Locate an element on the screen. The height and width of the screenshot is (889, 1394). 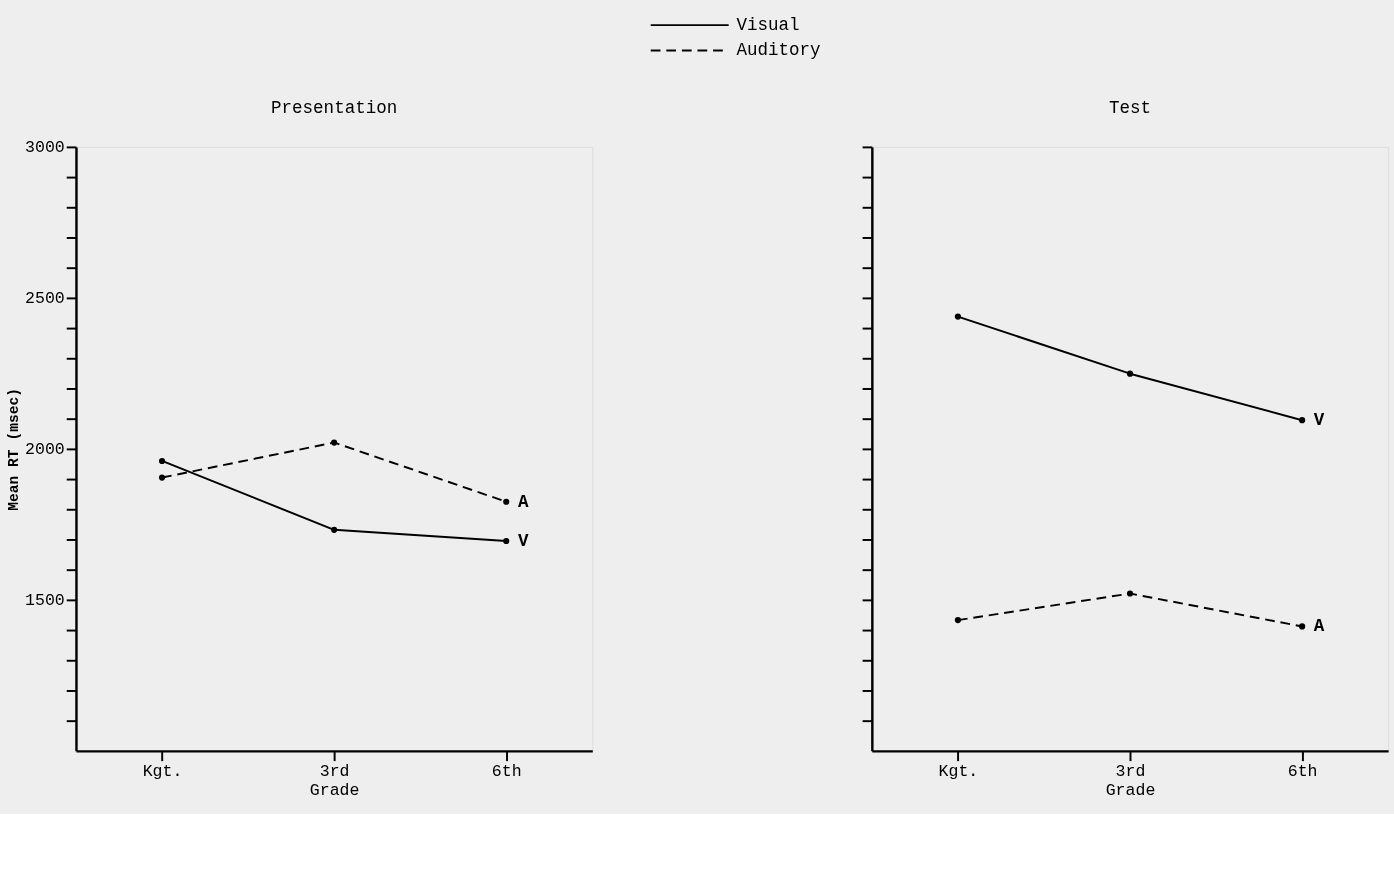
legend-label: Auditory is located at coordinates (778, 50).